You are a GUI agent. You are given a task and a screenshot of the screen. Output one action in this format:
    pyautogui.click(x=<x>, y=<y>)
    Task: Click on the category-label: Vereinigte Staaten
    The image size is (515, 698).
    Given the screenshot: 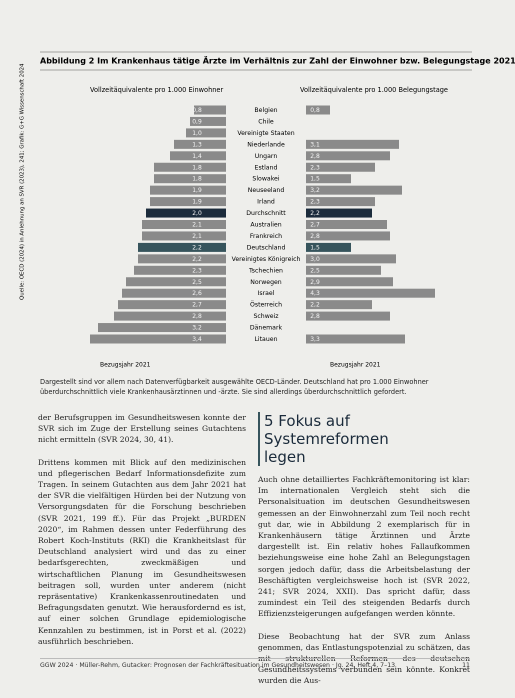 What is the action you would take?
    pyautogui.click(x=265, y=133)
    